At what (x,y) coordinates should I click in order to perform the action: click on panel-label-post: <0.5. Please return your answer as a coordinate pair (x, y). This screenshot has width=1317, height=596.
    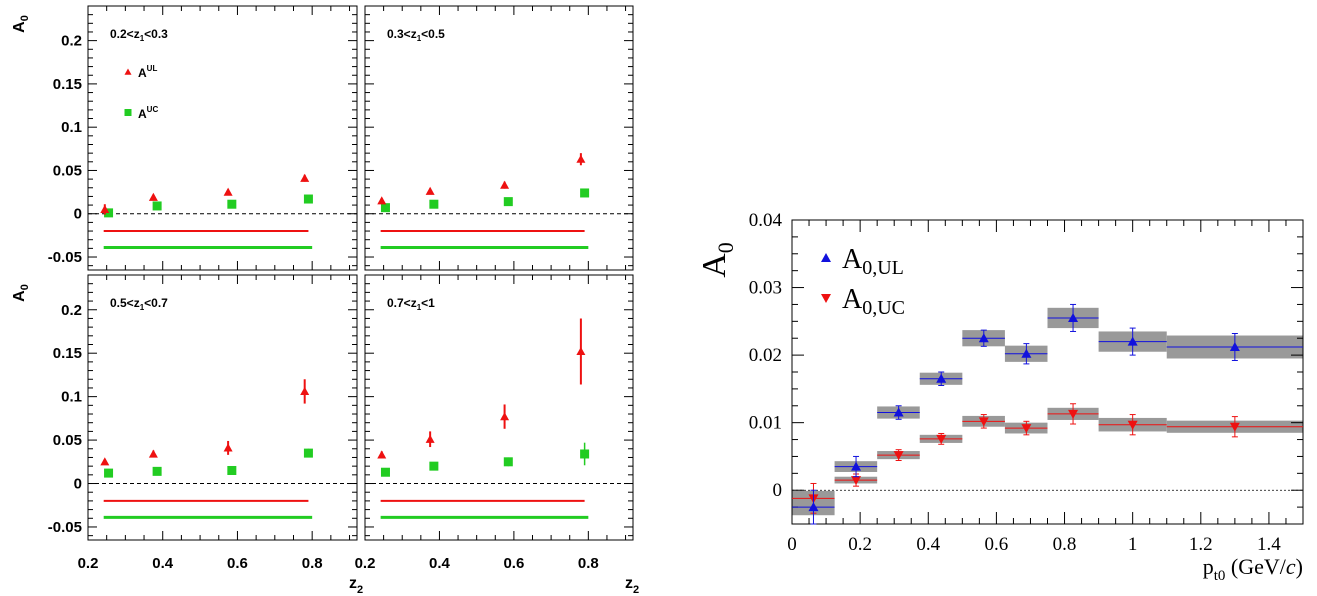
    Looking at the image, I should click on (433, 34).